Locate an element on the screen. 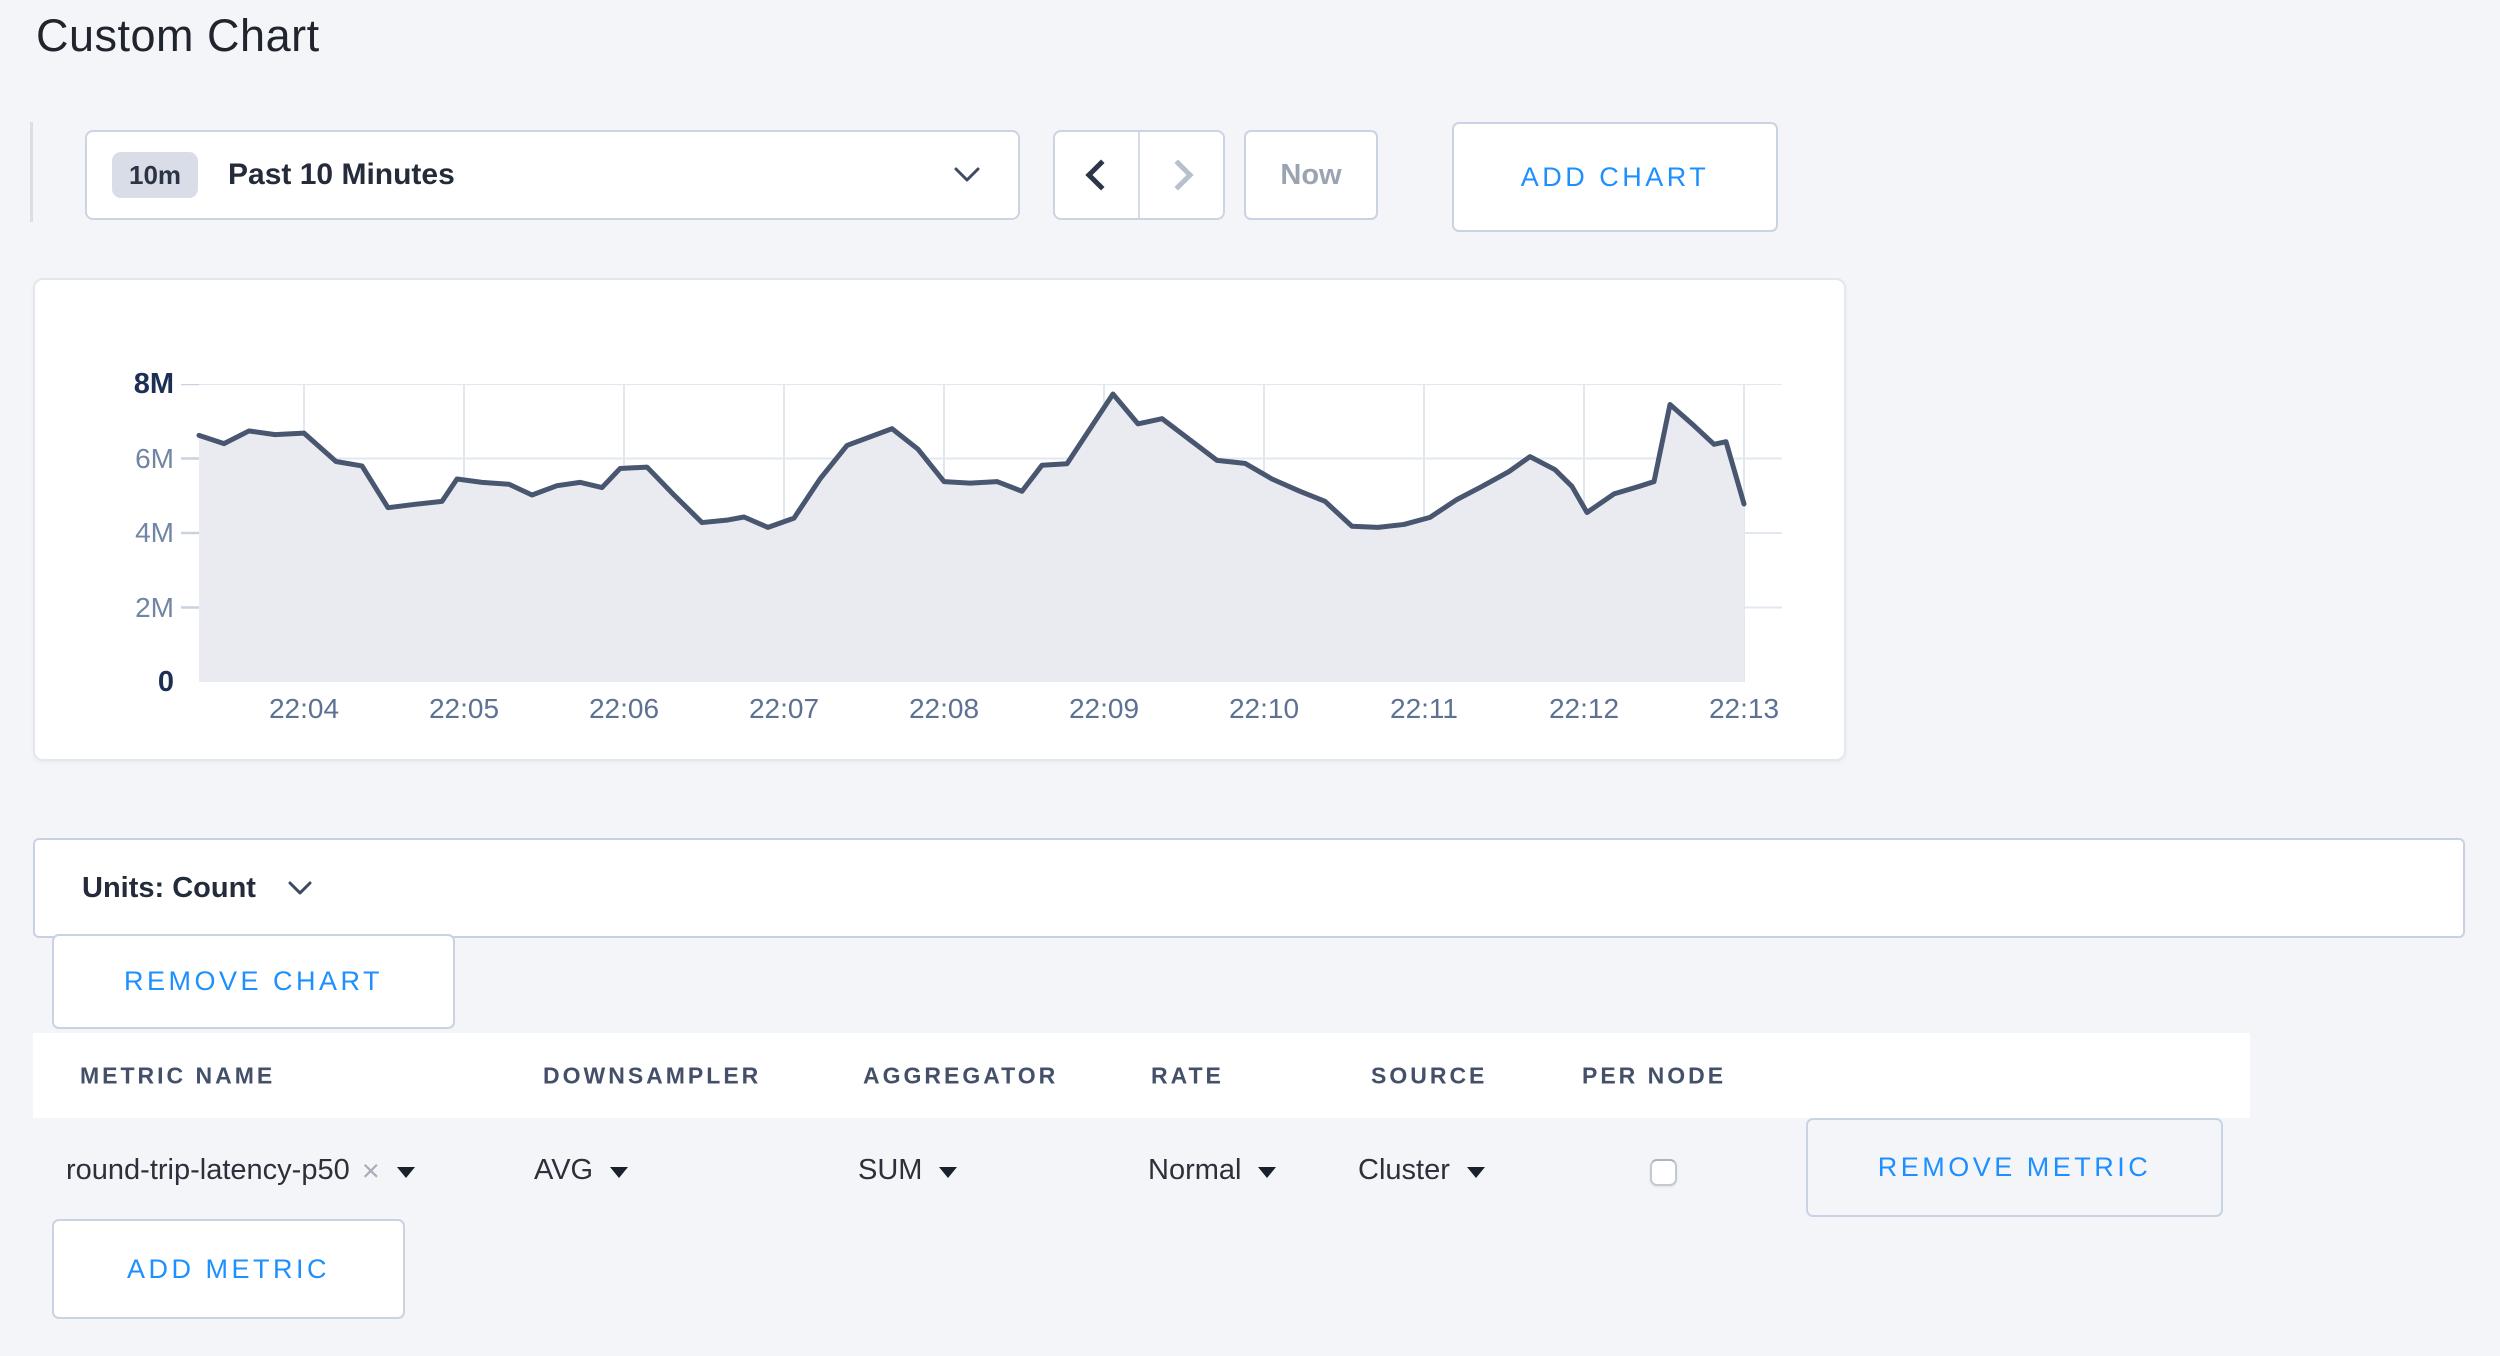 This screenshot has width=2500, height=1356. add-chart-button: ADD CHART is located at coordinates (1615, 177).